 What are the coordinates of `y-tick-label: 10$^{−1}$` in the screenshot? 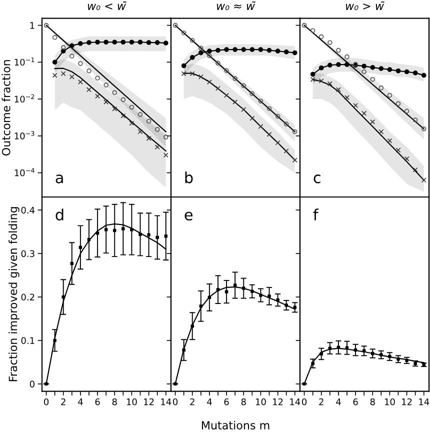 It's located at (24, 61).